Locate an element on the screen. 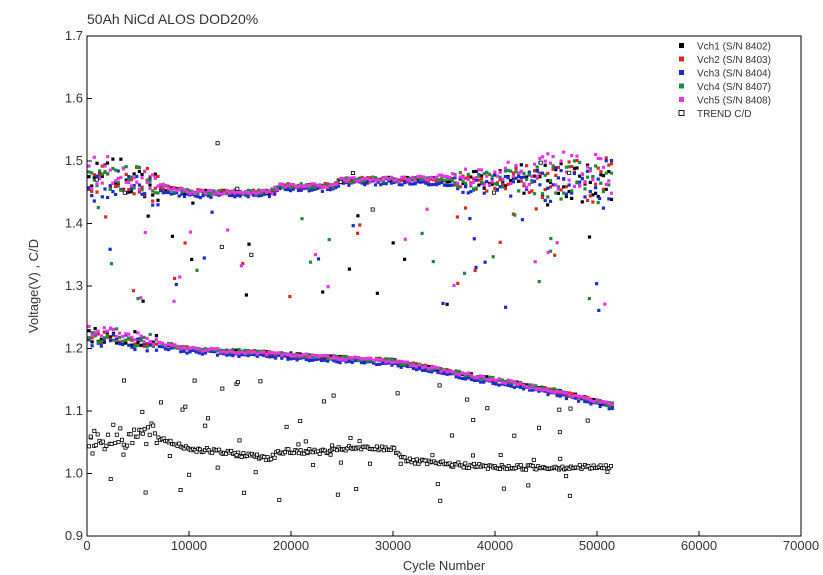 This screenshot has width=823, height=575. y-tick-label: 1.3 is located at coordinates (74, 285).